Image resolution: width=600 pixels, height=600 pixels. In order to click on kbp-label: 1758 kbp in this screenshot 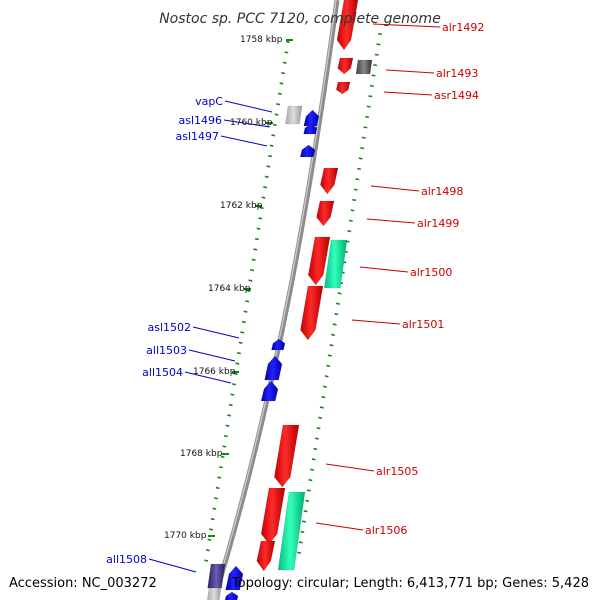, I will do `click(261, 40)`.